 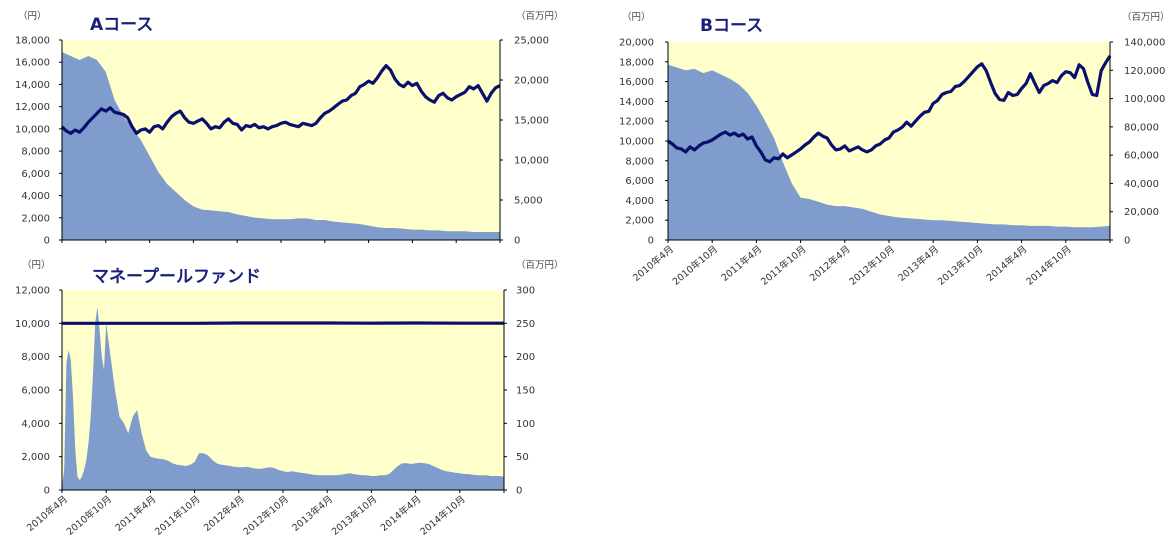 I want to click on chart-title: Bコース, so click(x=731, y=26).